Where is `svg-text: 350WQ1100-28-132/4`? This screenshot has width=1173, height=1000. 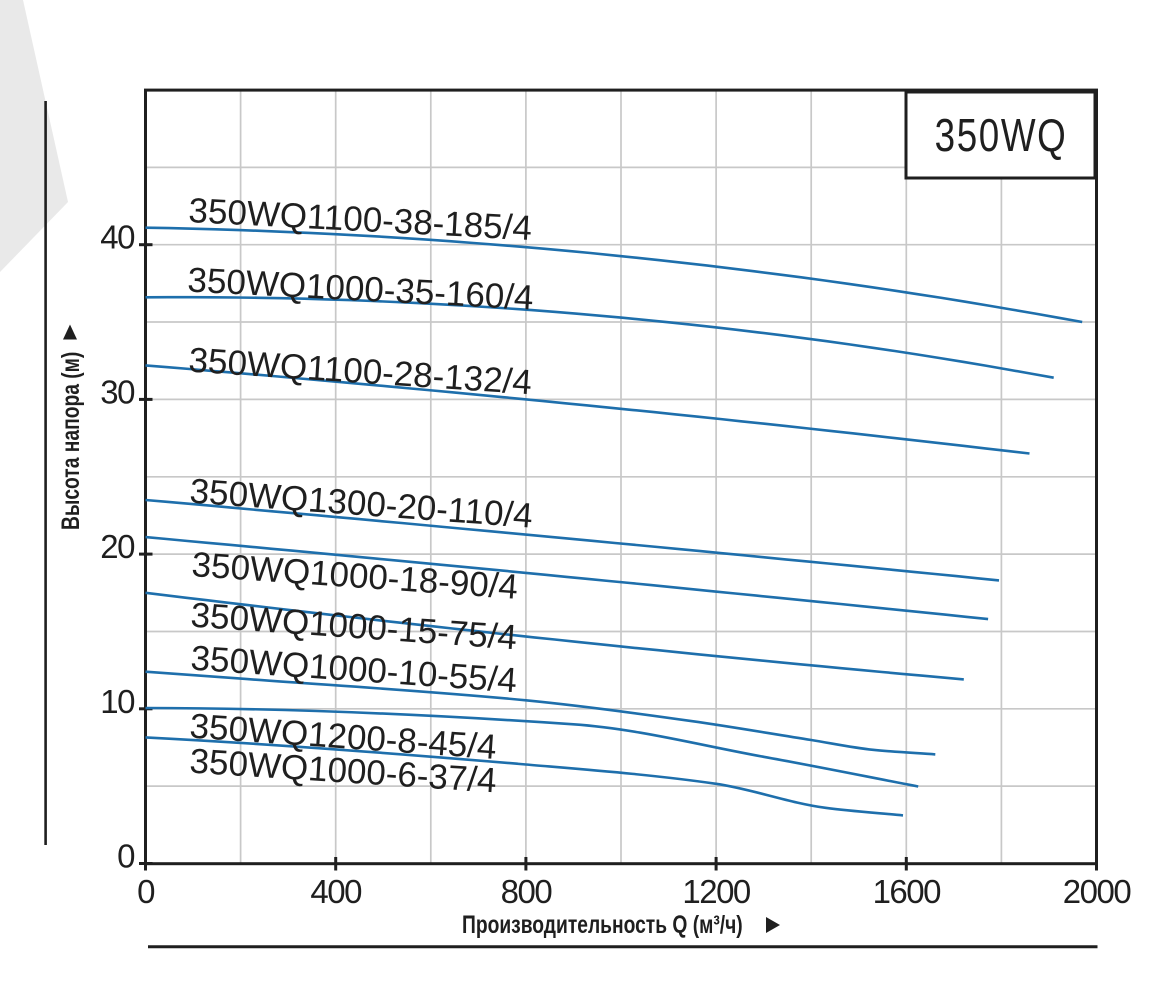
svg-text: 350WQ1100-28-132/4 is located at coordinates (360, 372).